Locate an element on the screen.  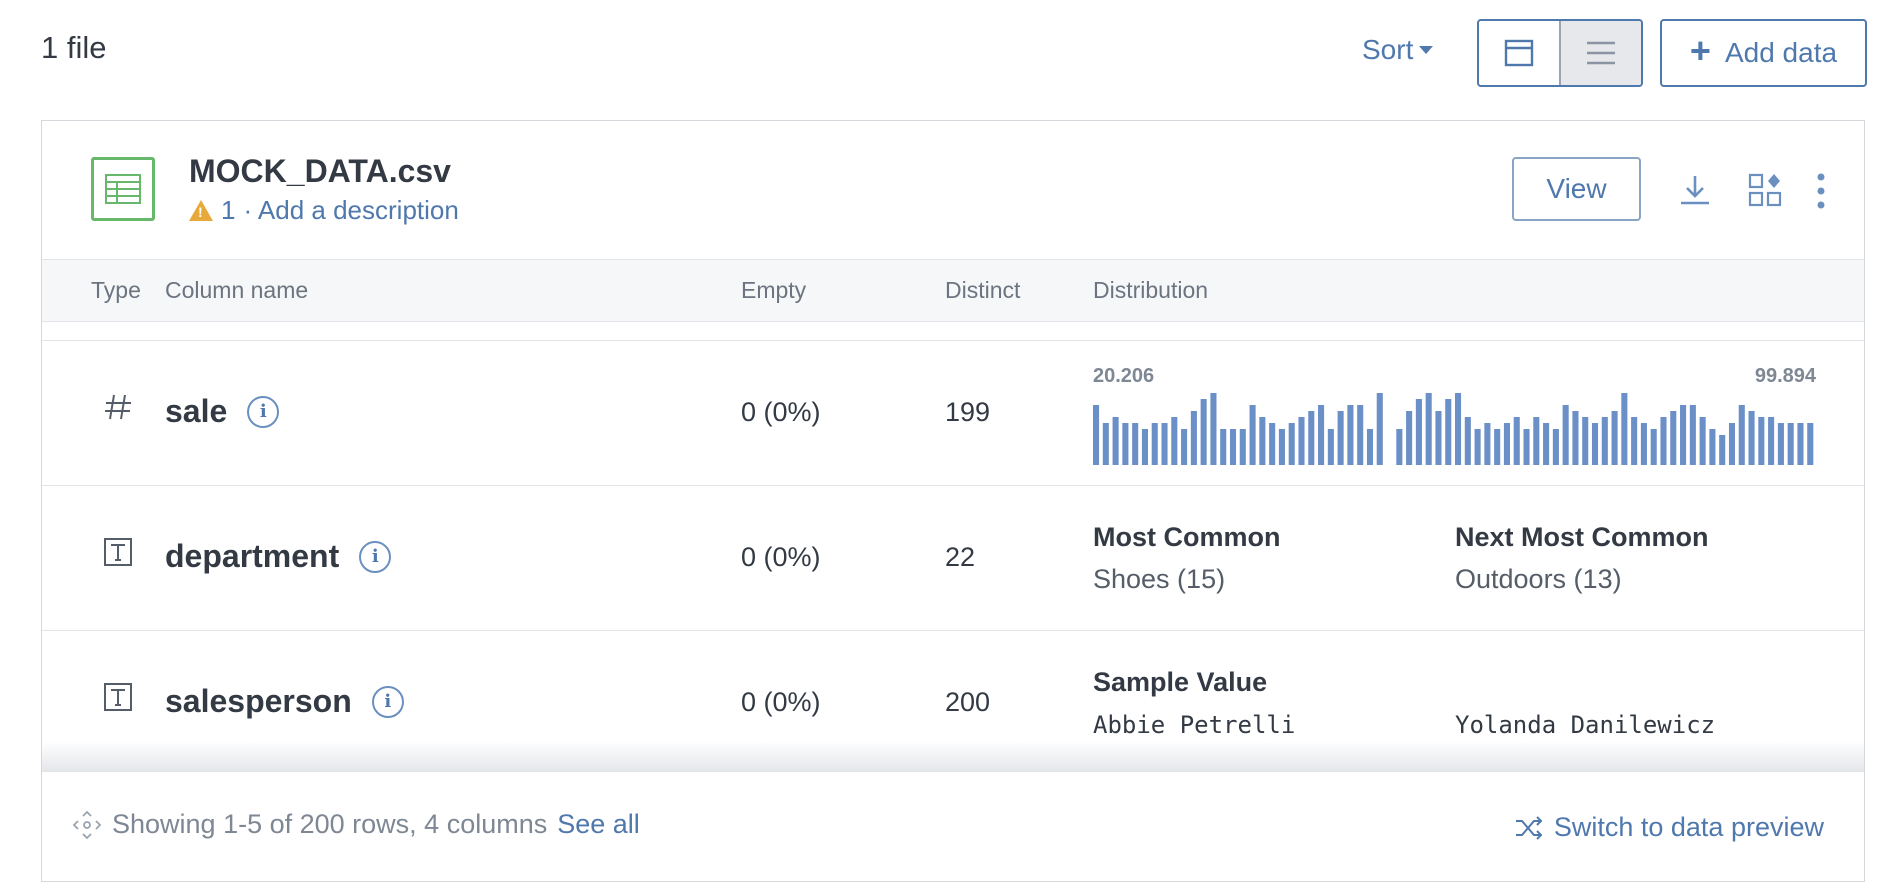
add-description-link: · Add a description is located at coordinates (351, 210).